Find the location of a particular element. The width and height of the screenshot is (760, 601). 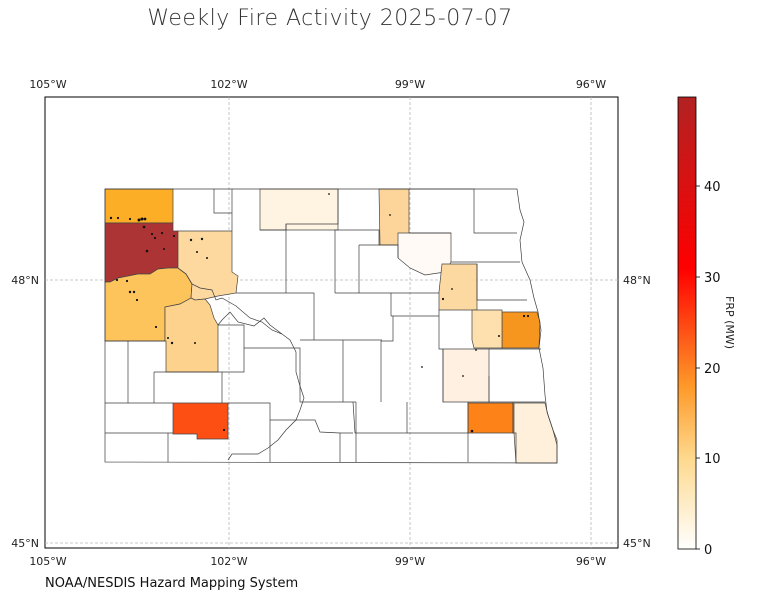

lon-tick-99w-bottom: 99°W is located at coordinates (410, 561).